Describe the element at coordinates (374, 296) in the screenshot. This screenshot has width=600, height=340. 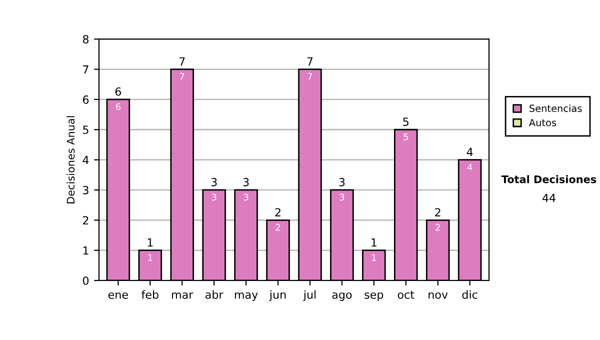
I see `x-tick-label: sep` at that location.